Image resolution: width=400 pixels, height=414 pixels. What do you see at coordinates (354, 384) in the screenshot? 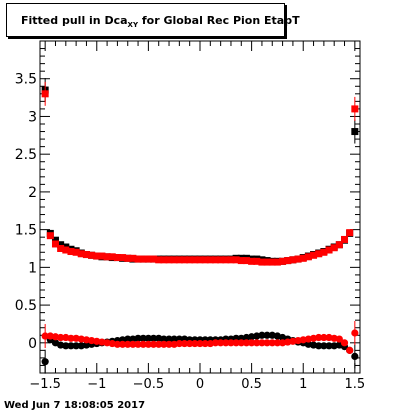
I see `x-tick-label: 1.5` at bounding box center [354, 384].